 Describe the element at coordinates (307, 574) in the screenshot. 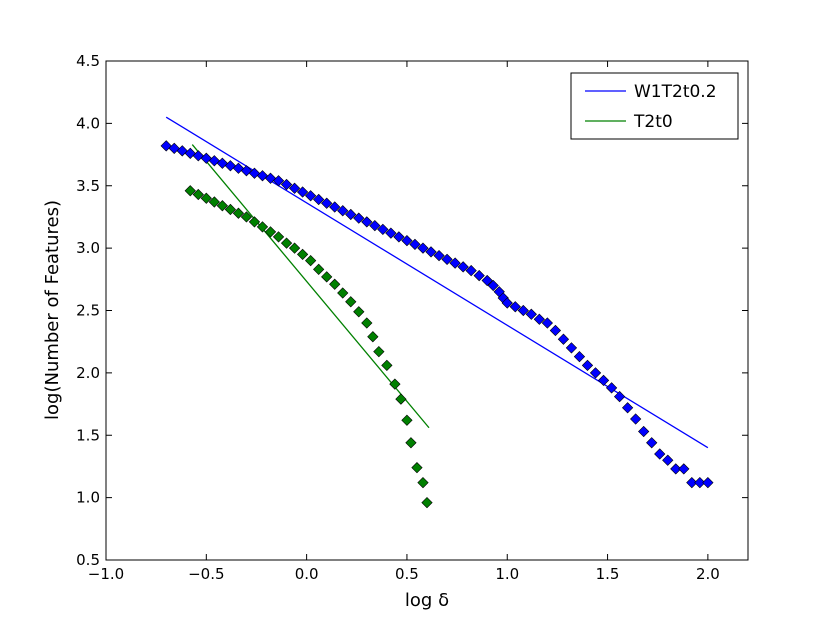

I see `x-tick-label: 0.0` at that location.